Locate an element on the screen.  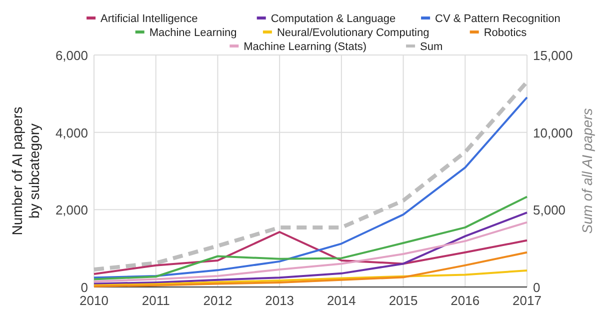
y-axis-title: Number of AI papers by subcategory is located at coordinates (25, 171).